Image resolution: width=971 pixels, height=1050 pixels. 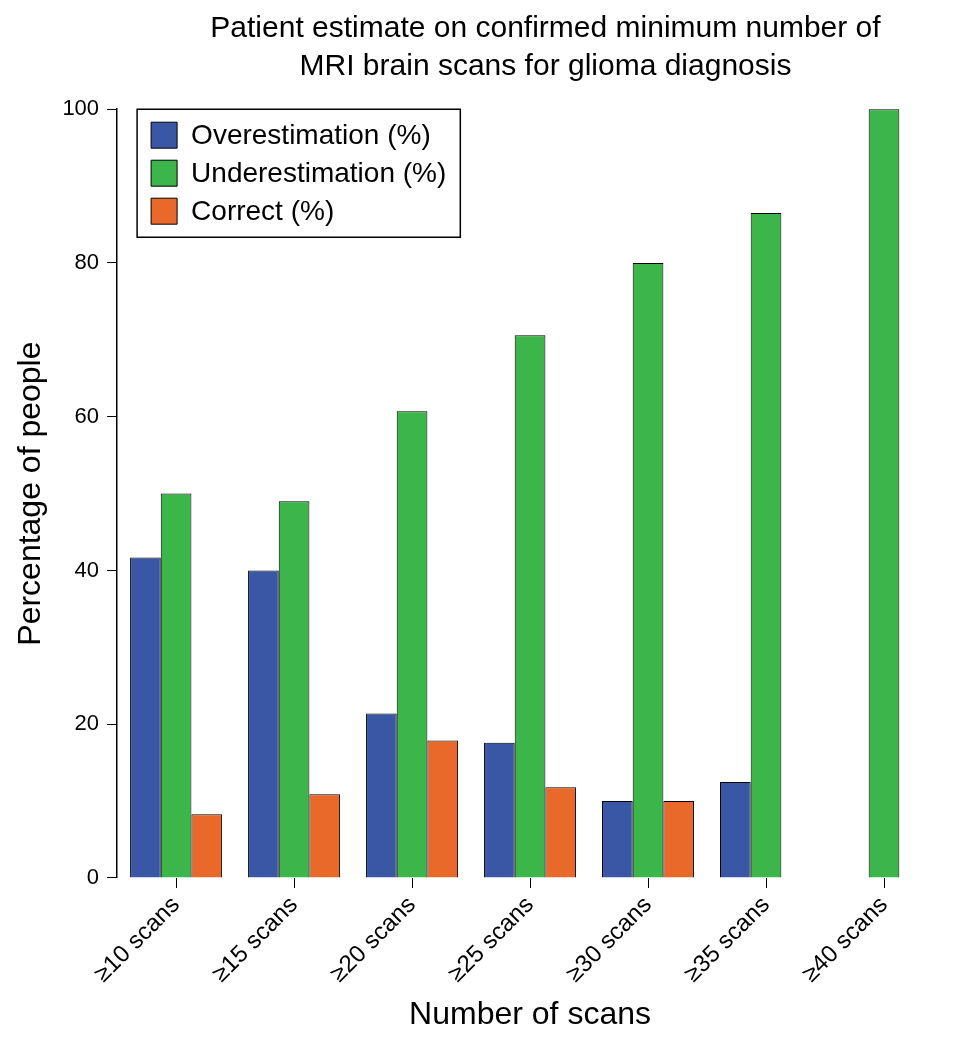 What do you see at coordinates (530, 1012) in the screenshot?
I see `x-axis-title: Number of scans` at bounding box center [530, 1012].